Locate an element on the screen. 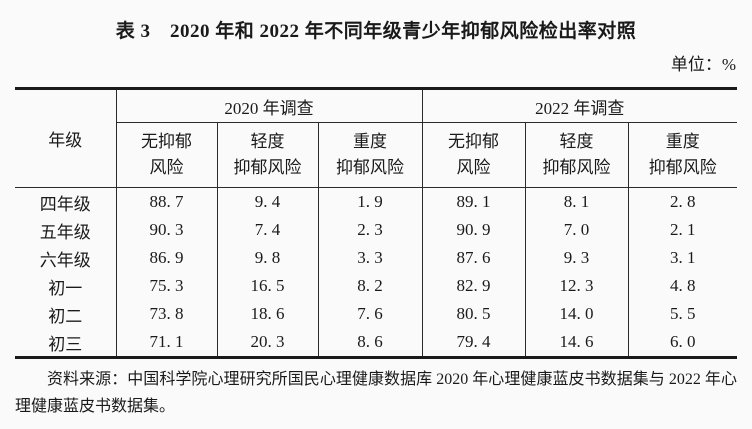  corner-header-grade: 年级 is located at coordinates (65, 138).